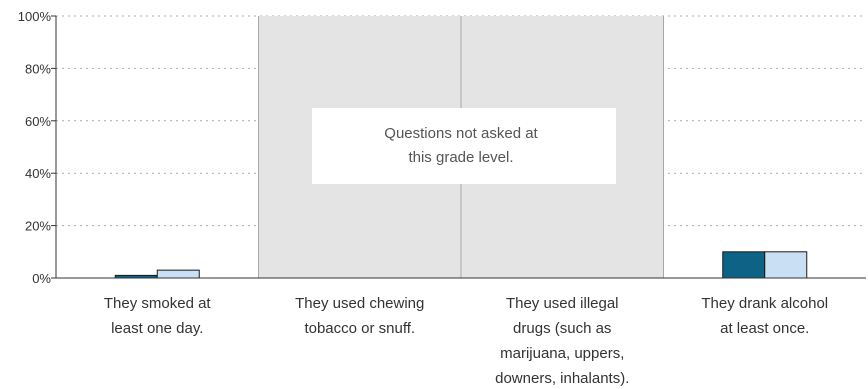 This screenshot has width=868, height=389. Describe the element at coordinates (562, 303) in the screenshot. I see `category-label: They used illegal` at that location.